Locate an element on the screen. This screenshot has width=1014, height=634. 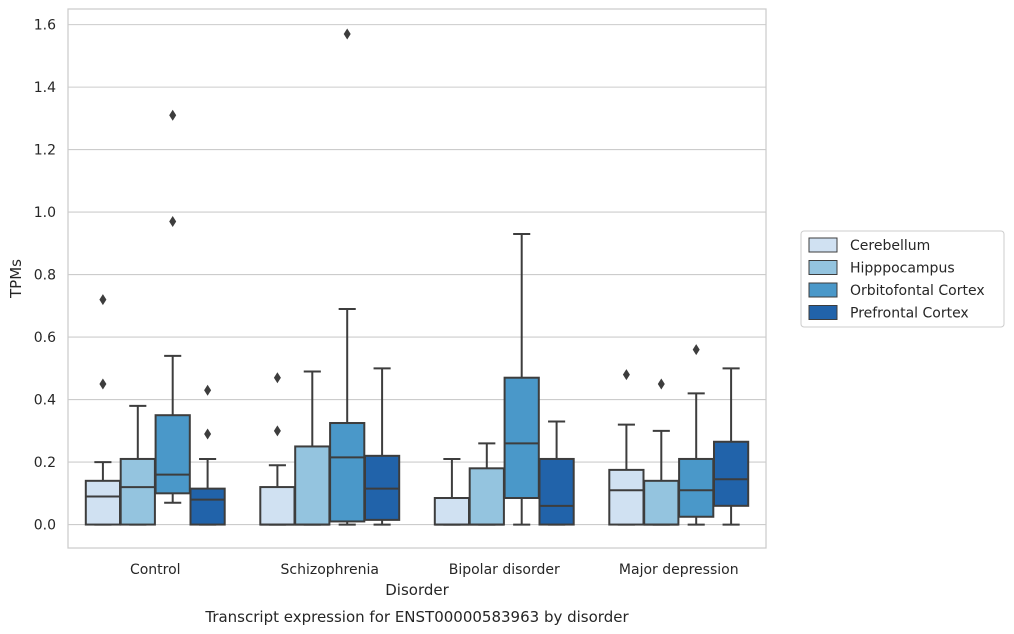
legend-label: Cerebellum is located at coordinates (890, 246).